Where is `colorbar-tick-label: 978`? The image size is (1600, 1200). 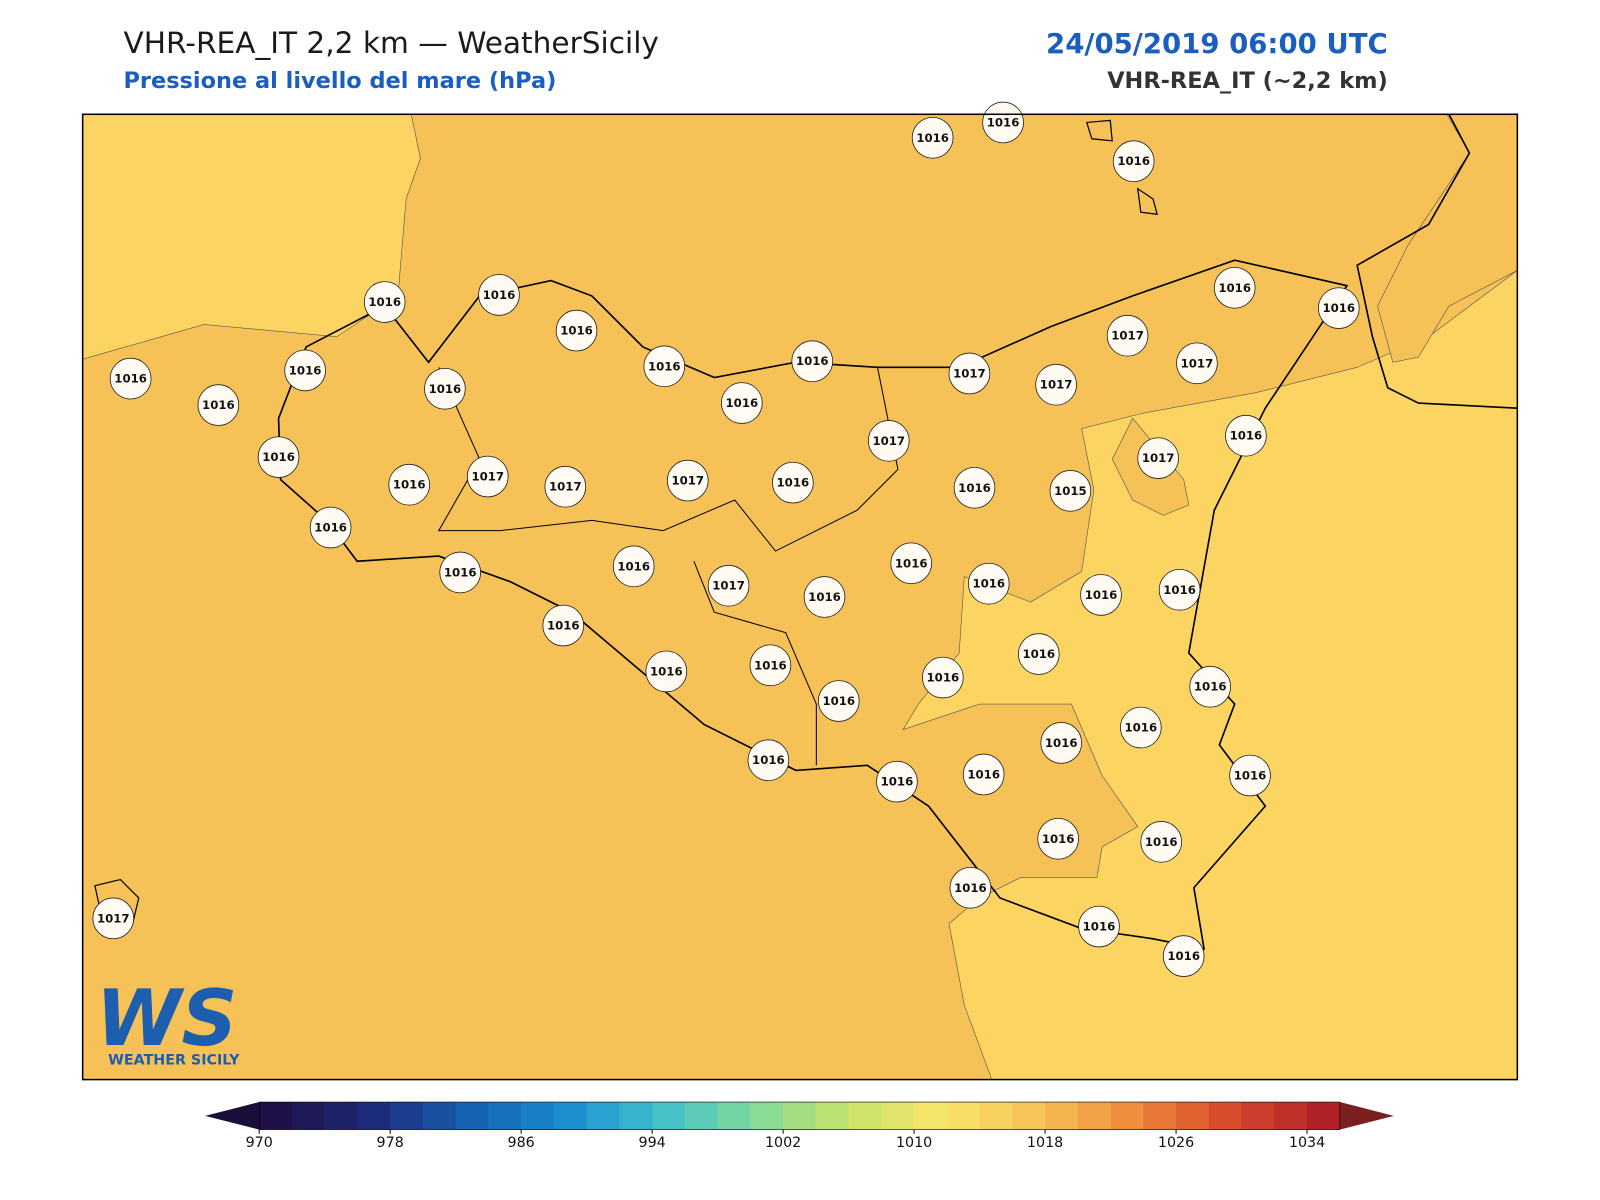 colorbar-tick-label: 978 is located at coordinates (390, 1143).